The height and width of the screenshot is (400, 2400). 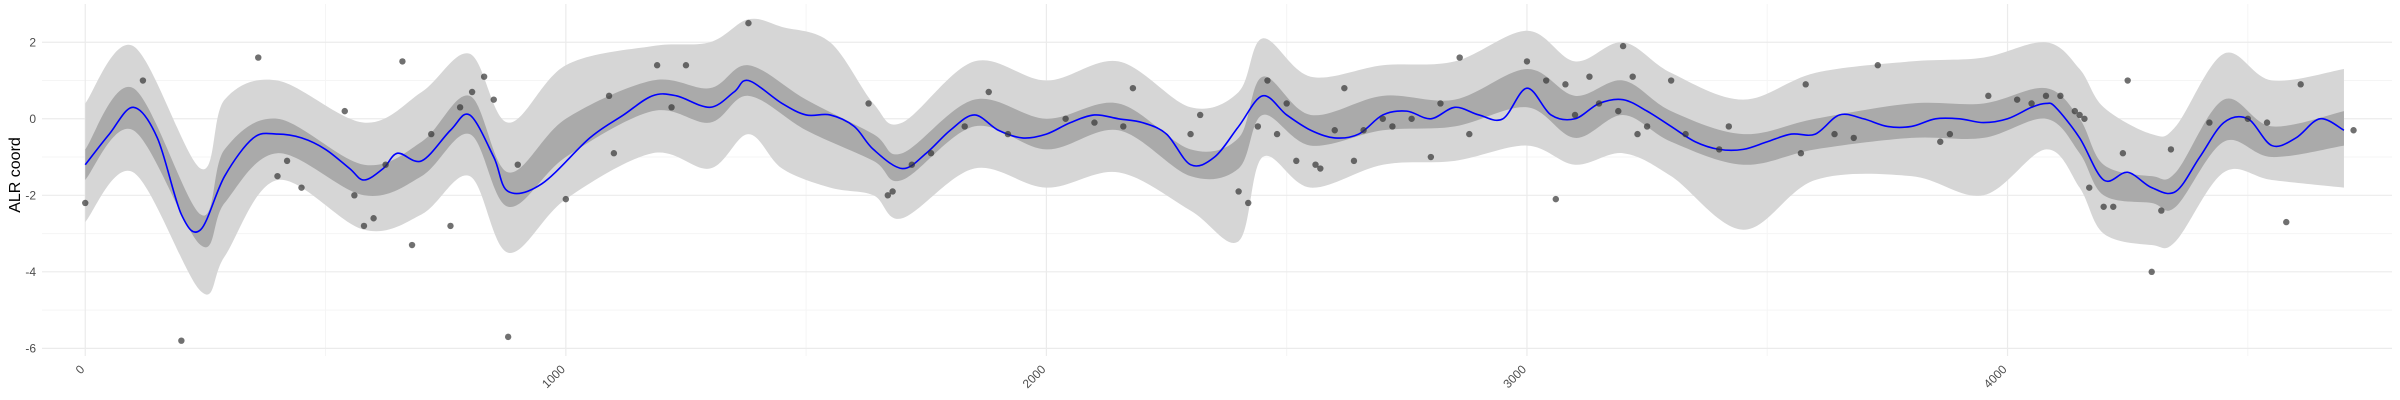 What do you see at coordinates (80, 369) in the screenshot?
I see `x-tick-label: 0` at bounding box center [80, 369].